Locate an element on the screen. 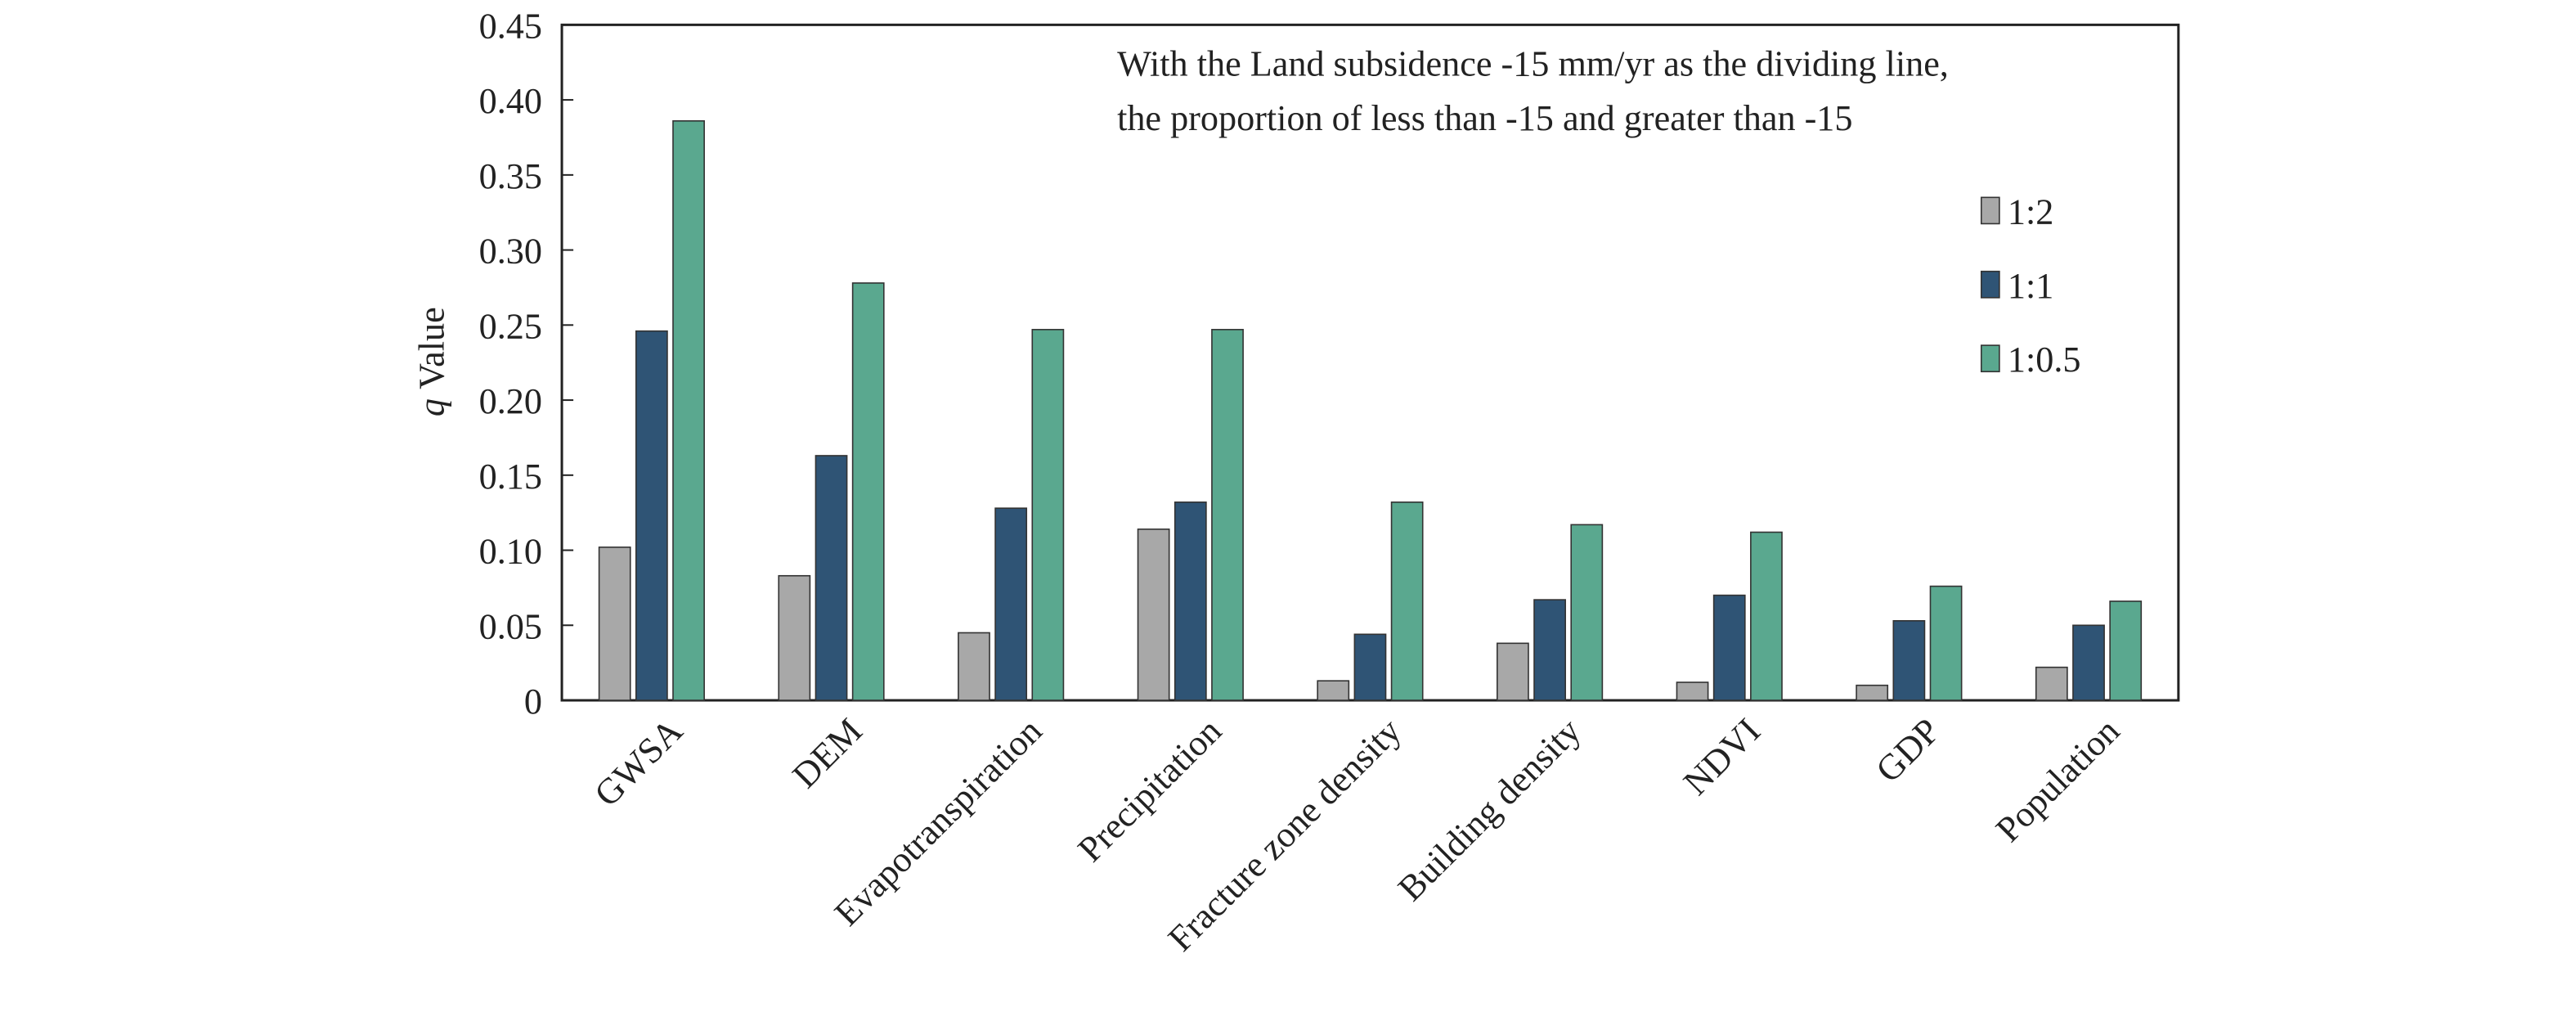 The height and width of the screenshot is (1021, 2576). y-tick-label: 0.45 is located at coordinates (511, 26).